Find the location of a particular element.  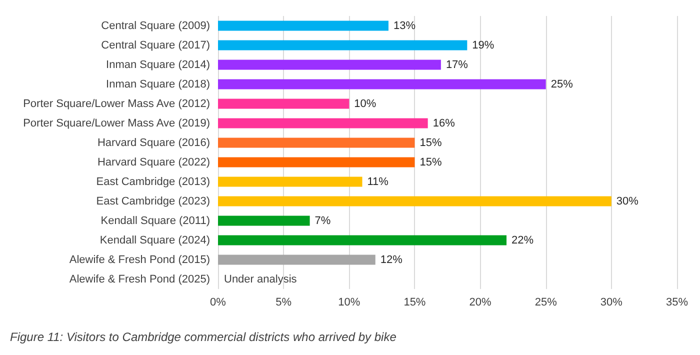

y-tick-label: Harvard Square (2016) is located at coordinates (153, 142).